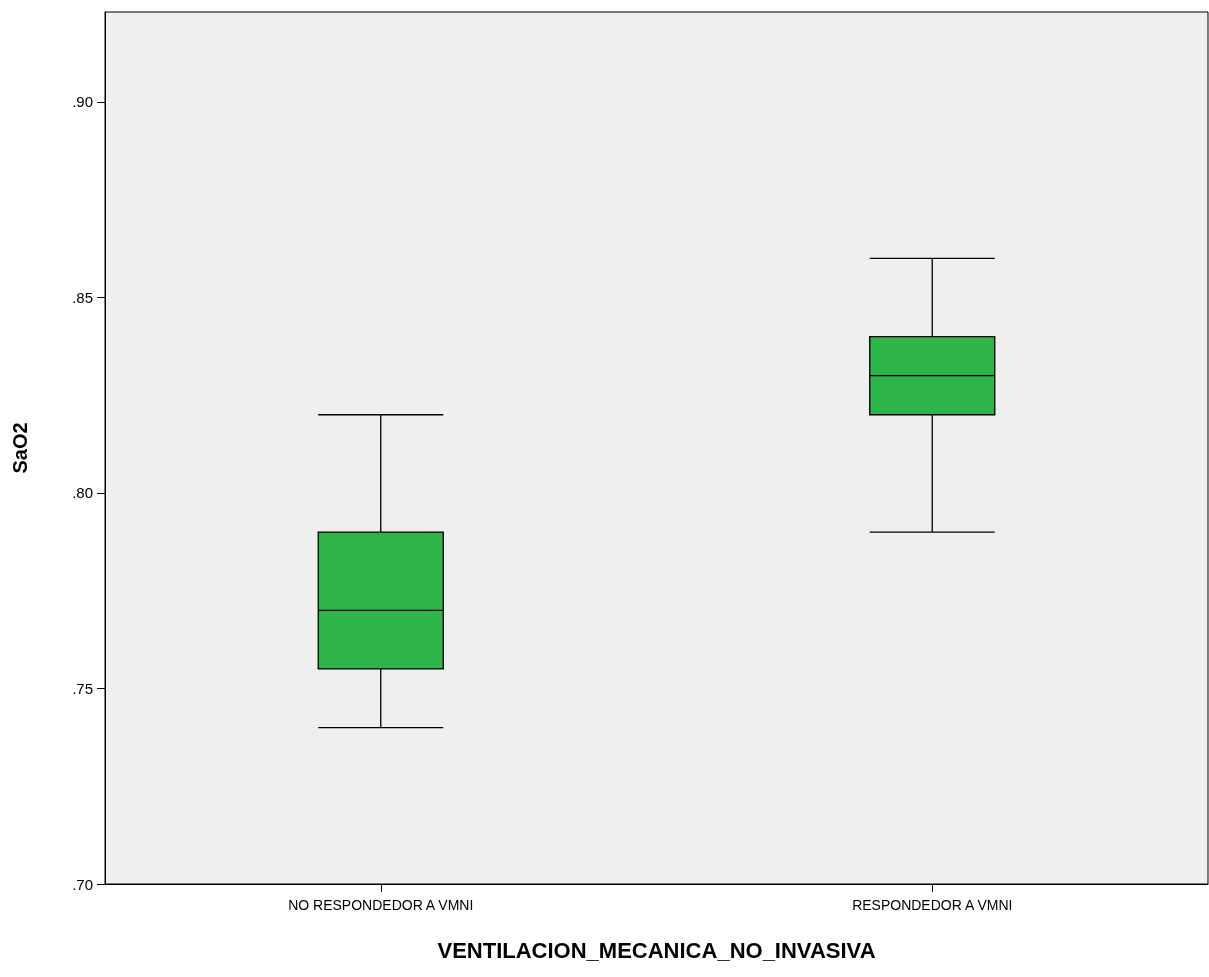  Describe the element at coordinates (82, 688) in the screenshot. I see `y-tick-label: .75` at that location.